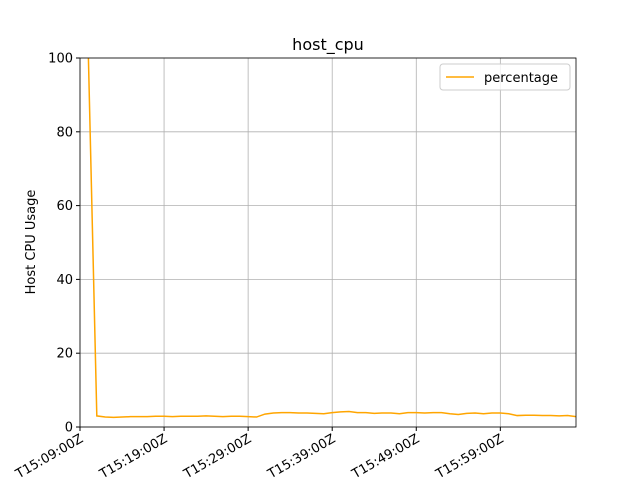 Image resolution: width=640 pixels, height=480 pixels. I want to click on x-tick-label: T15:49:00Z, so click(386, 455).